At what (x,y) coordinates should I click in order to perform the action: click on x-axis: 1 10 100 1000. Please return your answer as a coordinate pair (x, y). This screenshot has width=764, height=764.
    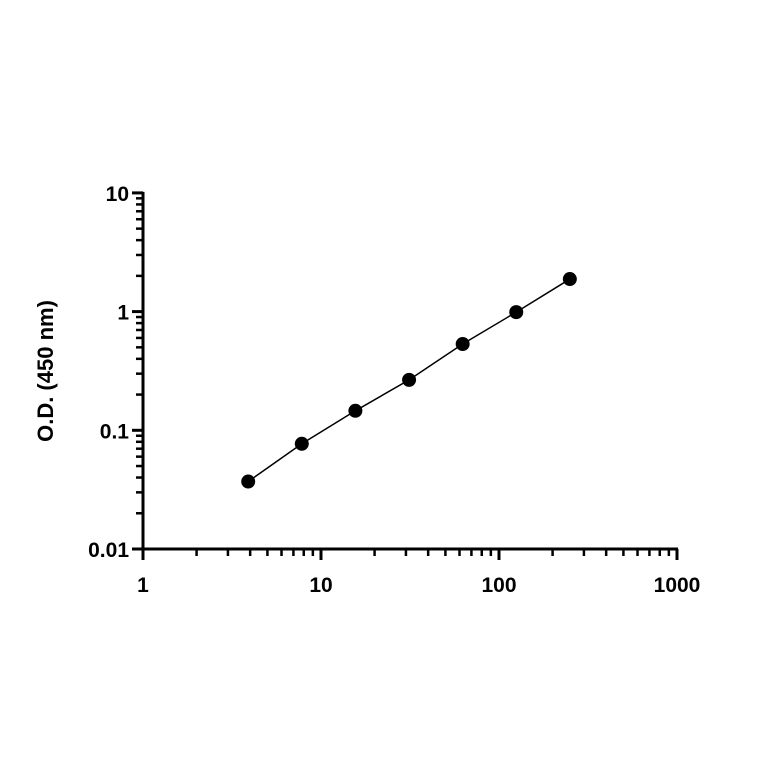
    Looking at the image, I should click on (416, 572).